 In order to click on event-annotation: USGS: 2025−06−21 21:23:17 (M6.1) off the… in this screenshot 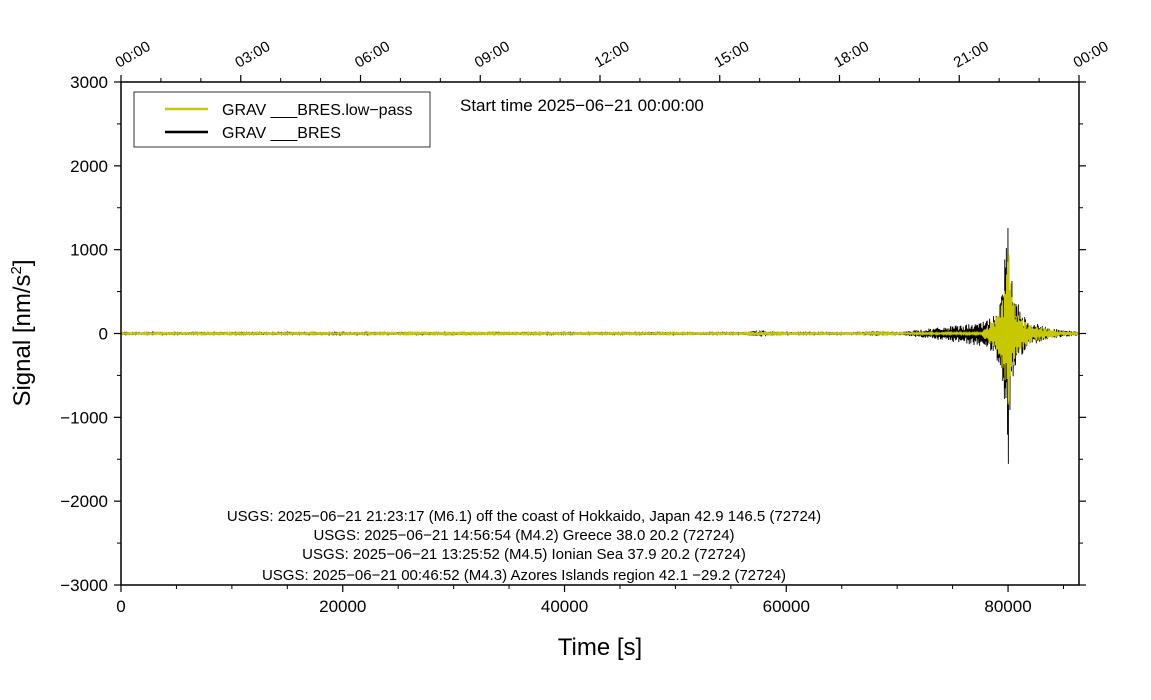, I will do `click(524, 516)`.